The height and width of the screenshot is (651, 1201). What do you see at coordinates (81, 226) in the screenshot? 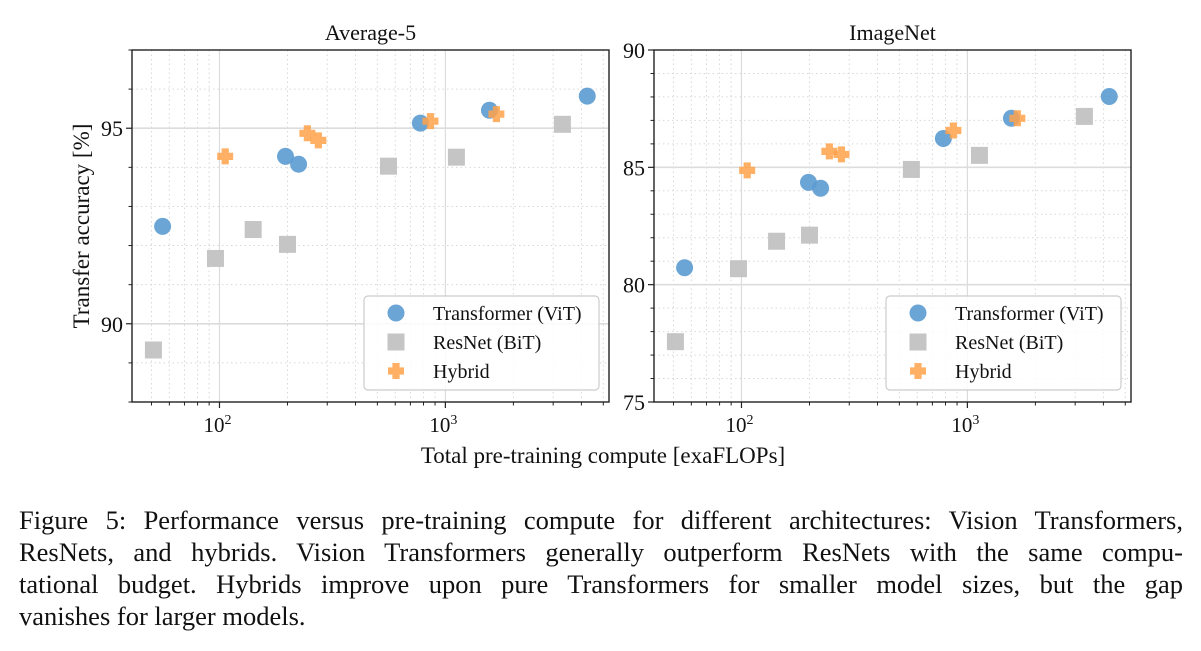
I see `y-axis-label: Transfer accuracy [%]` at bounding box center [81, 226].